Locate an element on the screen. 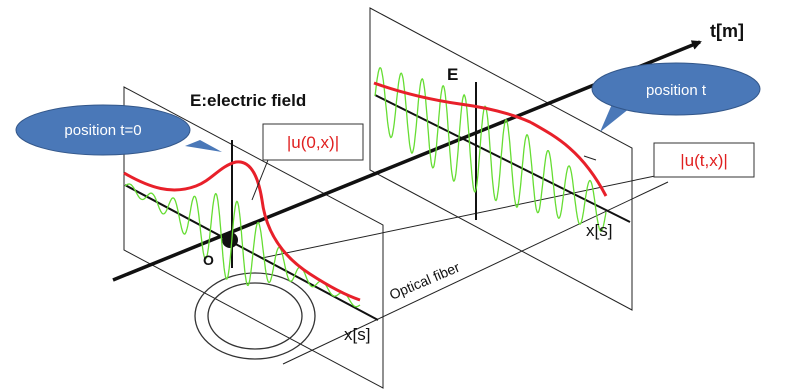 This screenshot has width=789, height=390. bubble-right-text: position t is located at coordinates (676, 90).